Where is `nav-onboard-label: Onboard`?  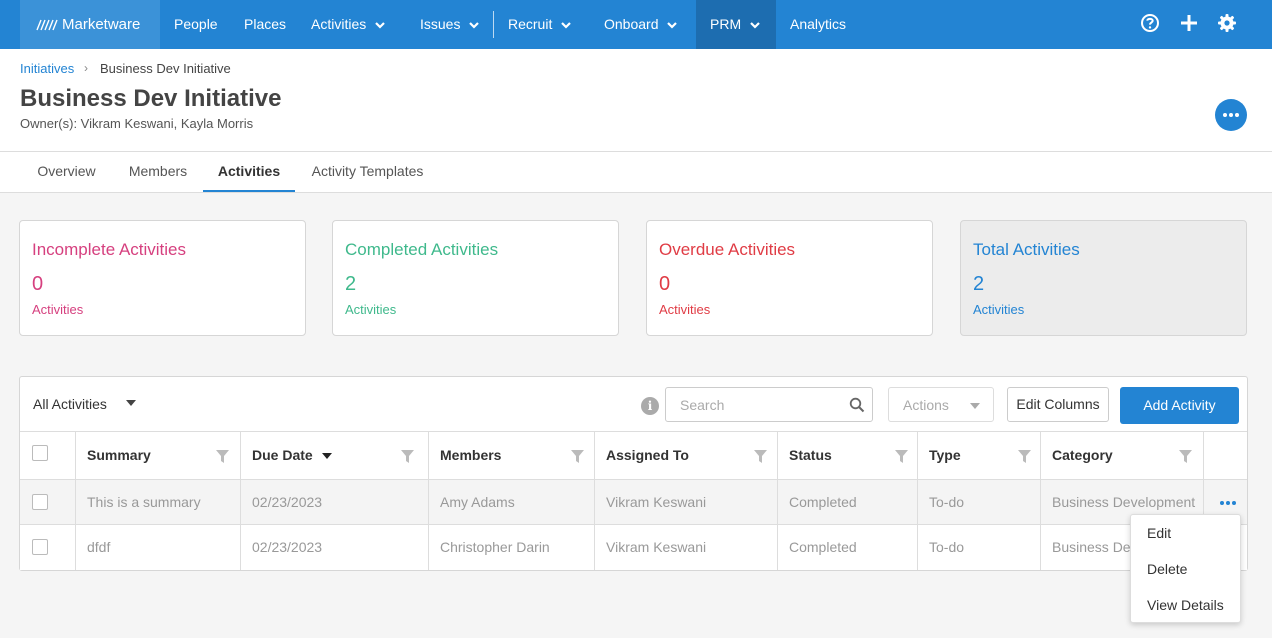
nav-onboard-label: Onboard is located at coordinates (631, 24).